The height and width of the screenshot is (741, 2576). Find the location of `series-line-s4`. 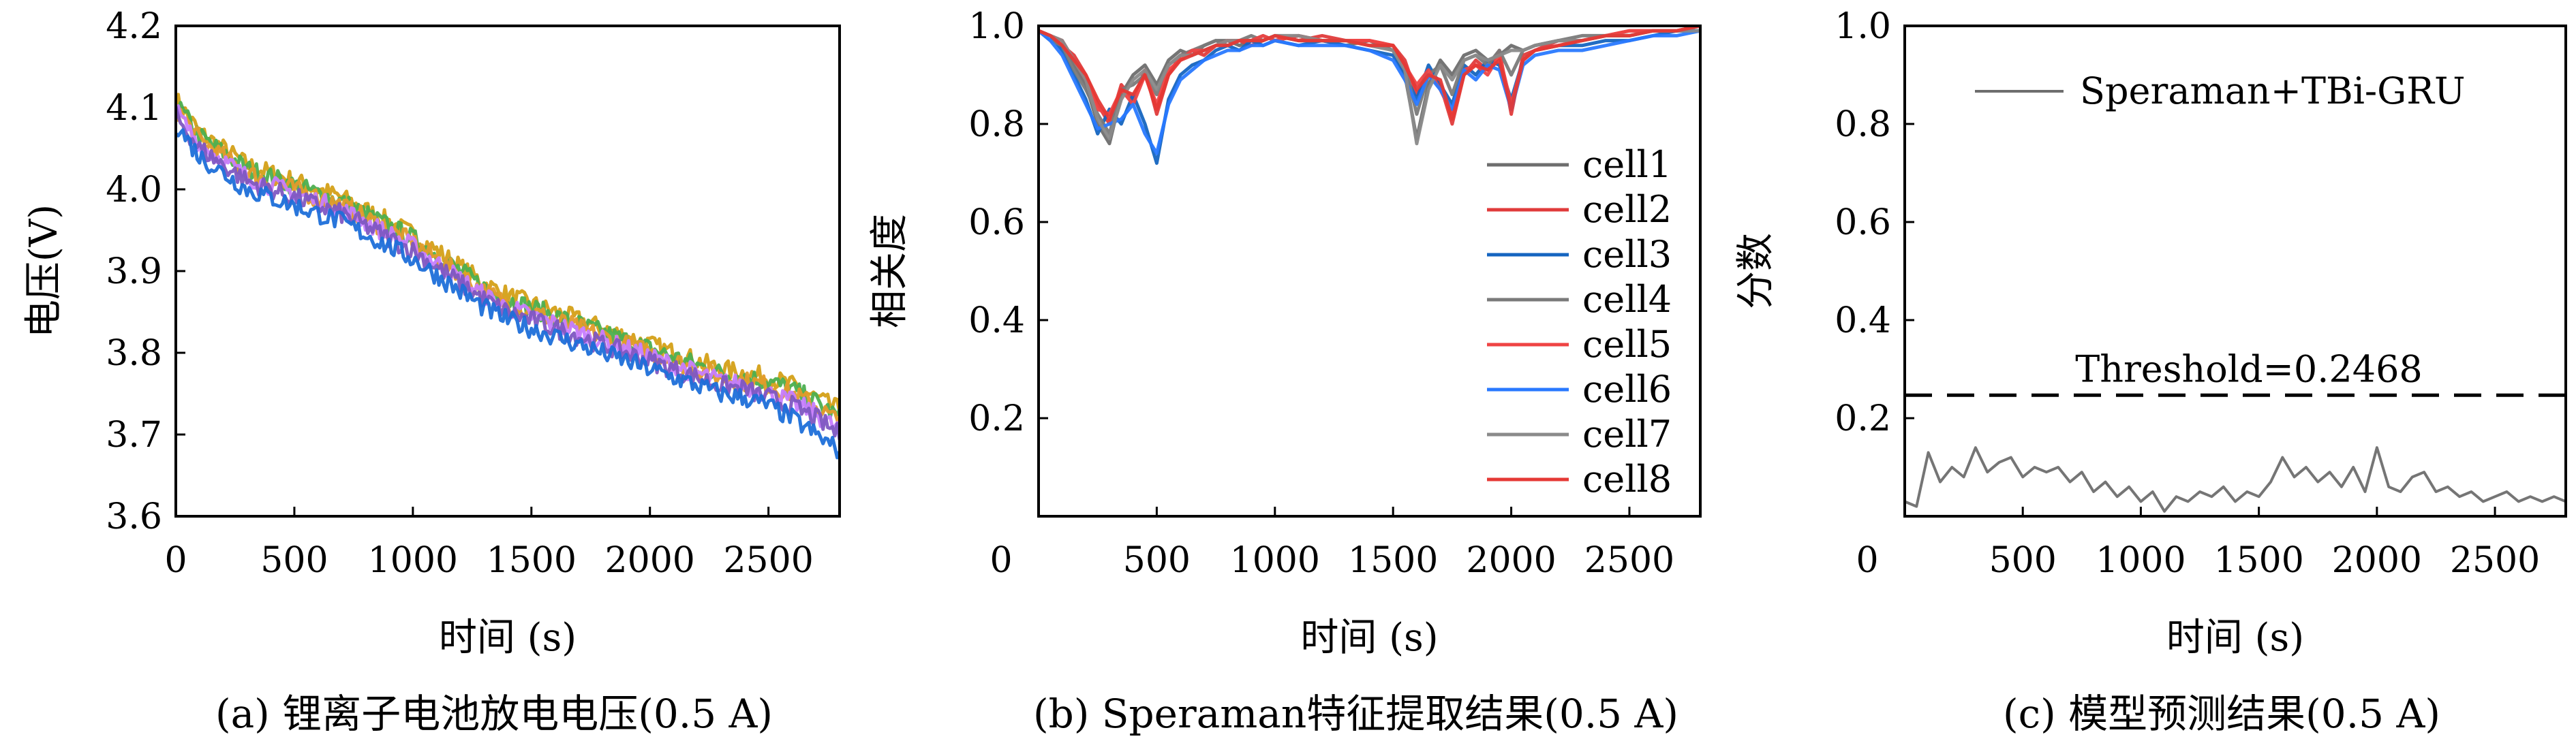

series-line-s4 is located at coordinates (508, 267).